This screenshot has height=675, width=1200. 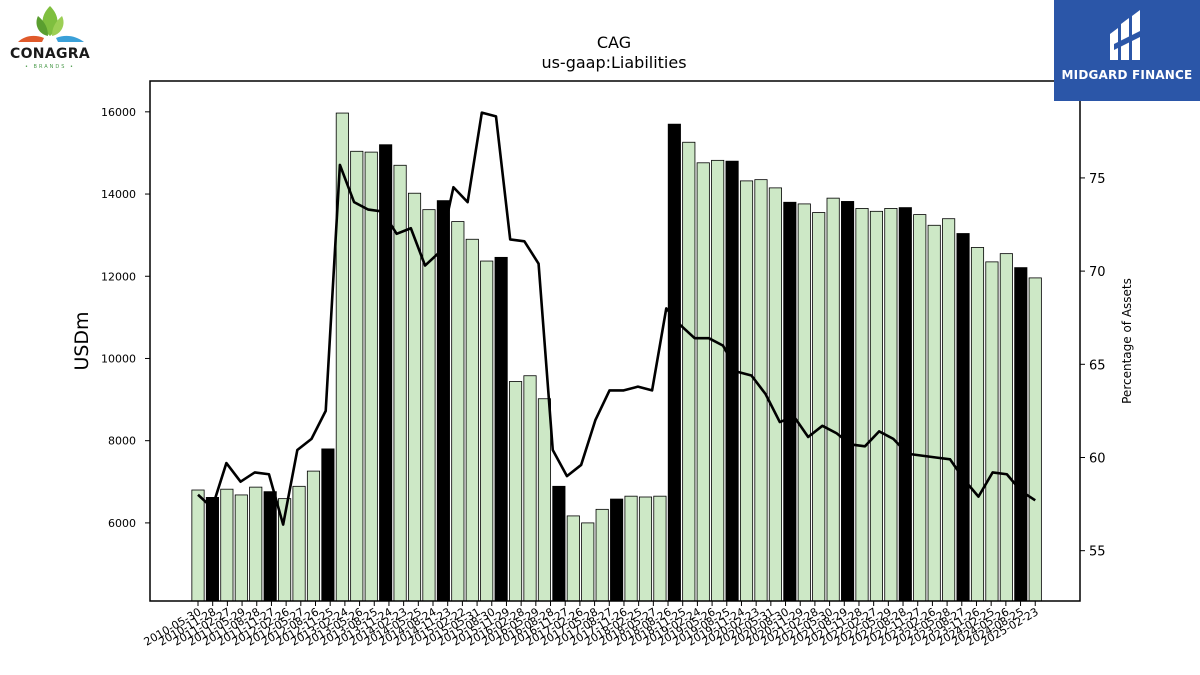 What do you see at coordinates (118, 112) in the screenshot?
I see `y-left-tick-label: 16000` at bounding box center [118, 112].